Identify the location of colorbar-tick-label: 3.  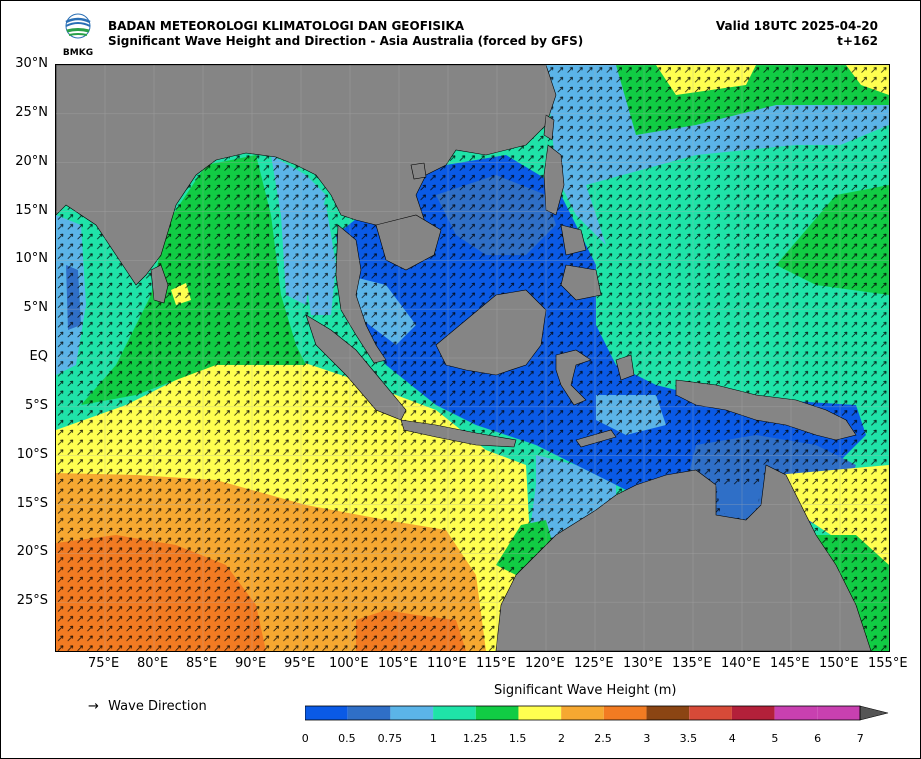
(647, 738).